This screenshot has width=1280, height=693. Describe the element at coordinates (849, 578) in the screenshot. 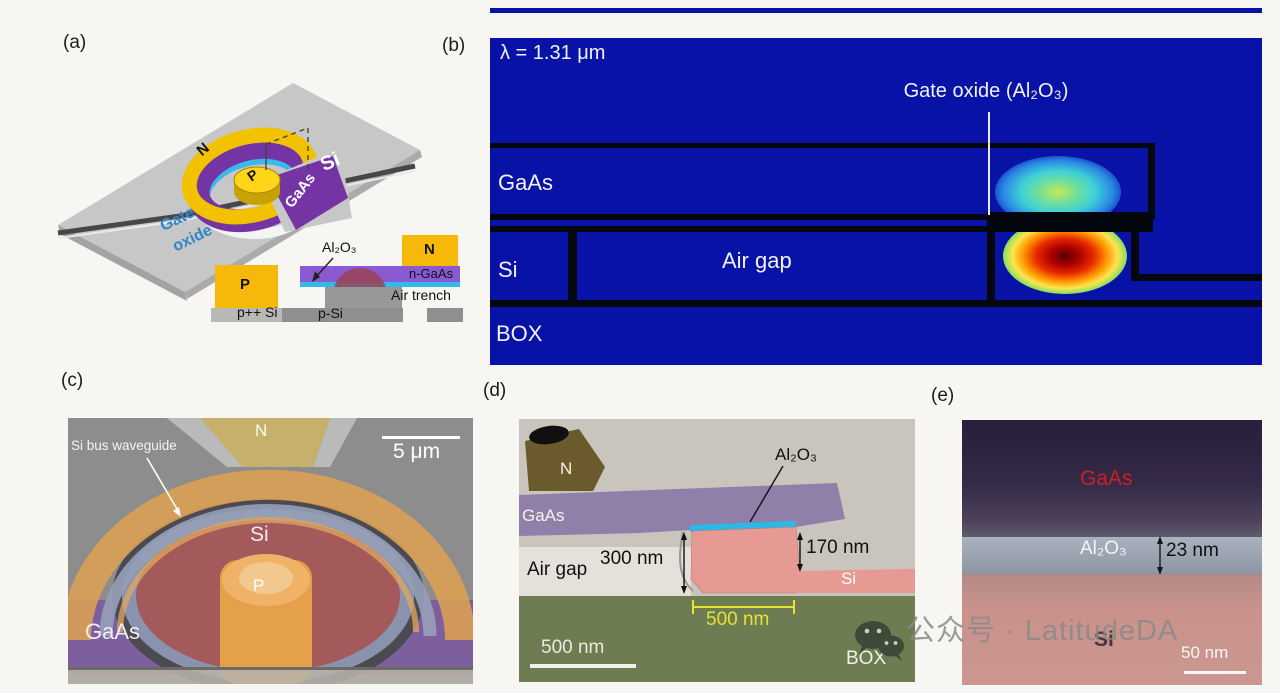

I see `d-si-label: Si` at that location.